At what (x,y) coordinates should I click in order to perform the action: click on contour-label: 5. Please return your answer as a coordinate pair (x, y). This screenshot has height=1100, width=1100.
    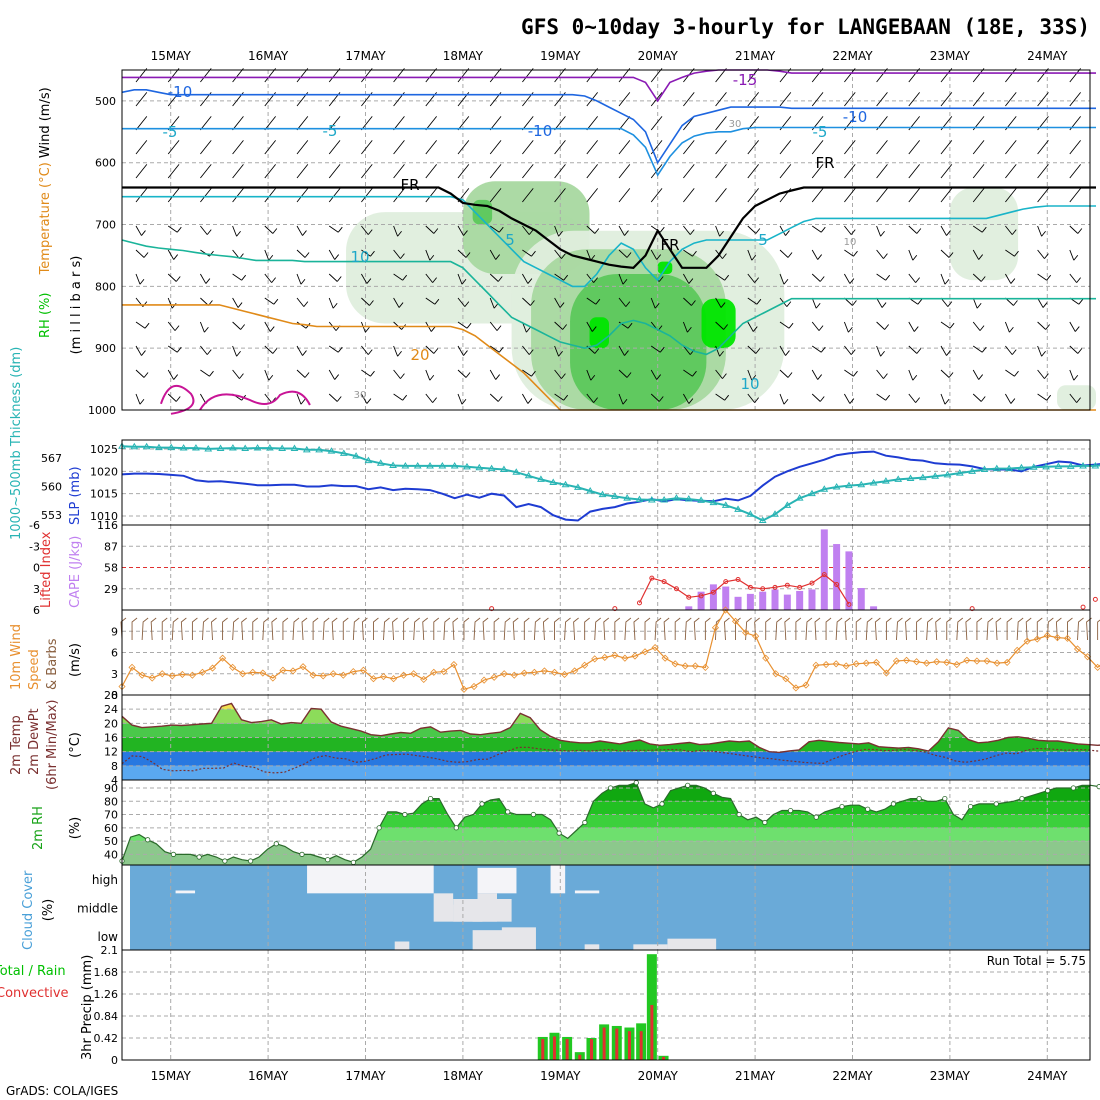
    Looking at the image, I should click on (763, 240).